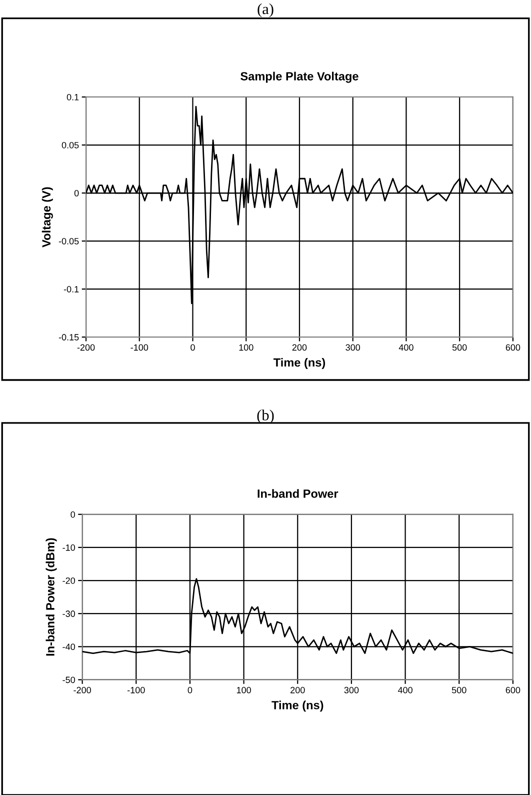 This screenshot has height=795, width=531. What do you see at coordinates (47, 217) in the screenshot?
I see `y-axis-title: Voltage (V)` at bounding box center [47, 217].